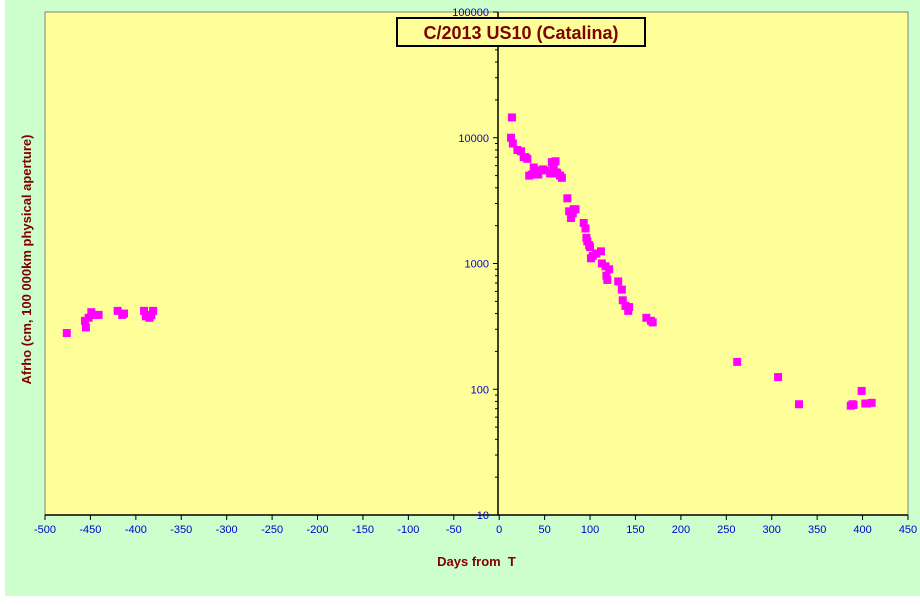 This screenshot has width=920, height=605. Describe the element at coordinates (476, 561) in the screenshot. I see `x-axis-title: Days from T` at that location.